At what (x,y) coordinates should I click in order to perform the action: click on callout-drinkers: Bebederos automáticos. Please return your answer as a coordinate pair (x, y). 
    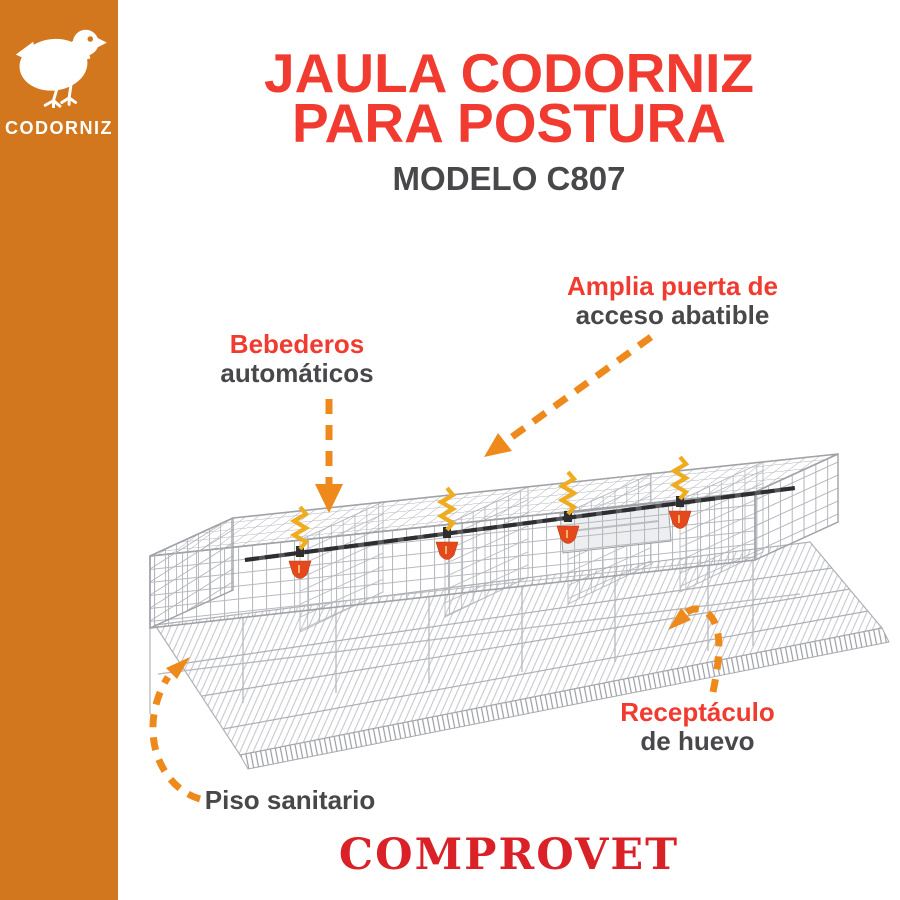
    Looking at the image, I should click on (297, 359).